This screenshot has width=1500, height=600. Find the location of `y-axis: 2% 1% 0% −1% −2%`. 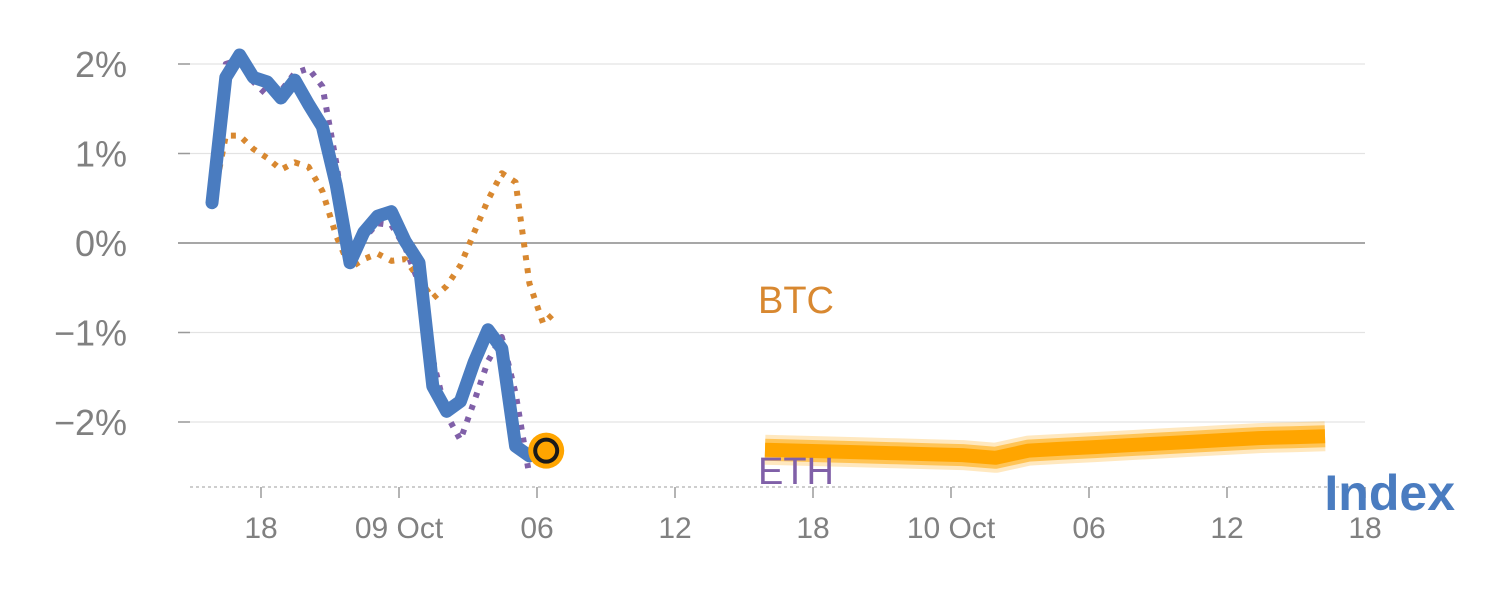

y-axis: 2% 1% 0% −1% −2% is located at coordinates (122, 243).